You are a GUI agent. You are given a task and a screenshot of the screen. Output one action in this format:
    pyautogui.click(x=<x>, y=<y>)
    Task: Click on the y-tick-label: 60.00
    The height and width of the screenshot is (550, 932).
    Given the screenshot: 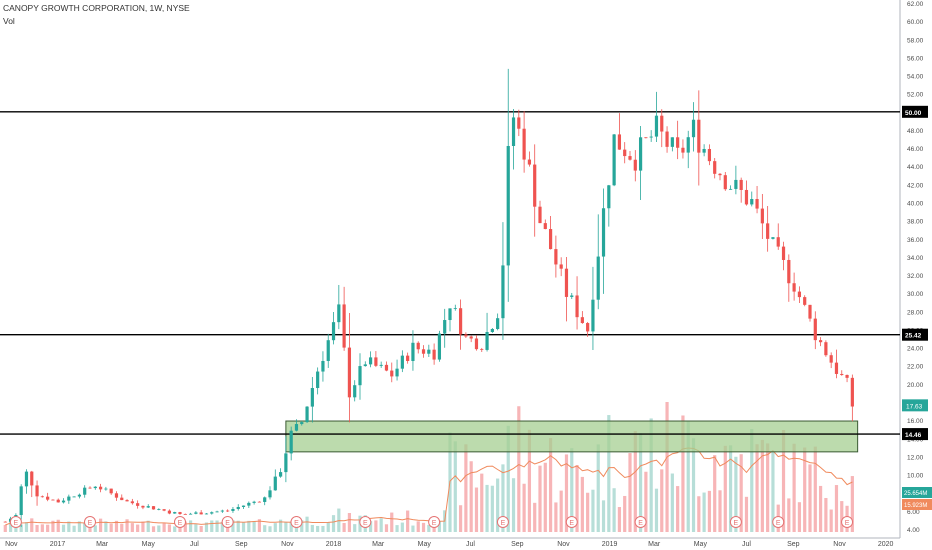 What is the action you would take?
    pyautogui.click(x=915, y=22)
    